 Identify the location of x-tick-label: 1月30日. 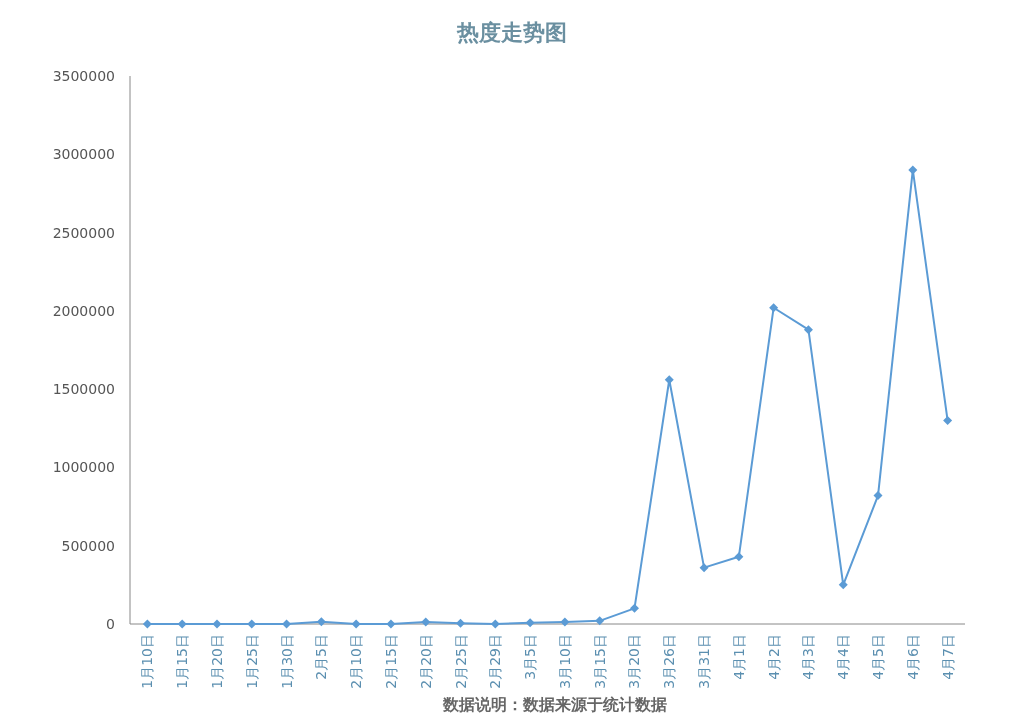
(286, 661).